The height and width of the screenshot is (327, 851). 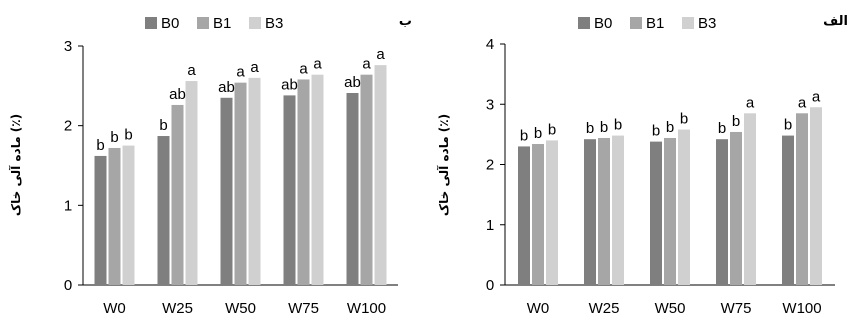 I want to click on chart-0-legend-swatch-B3, so click(x=255, y=23).